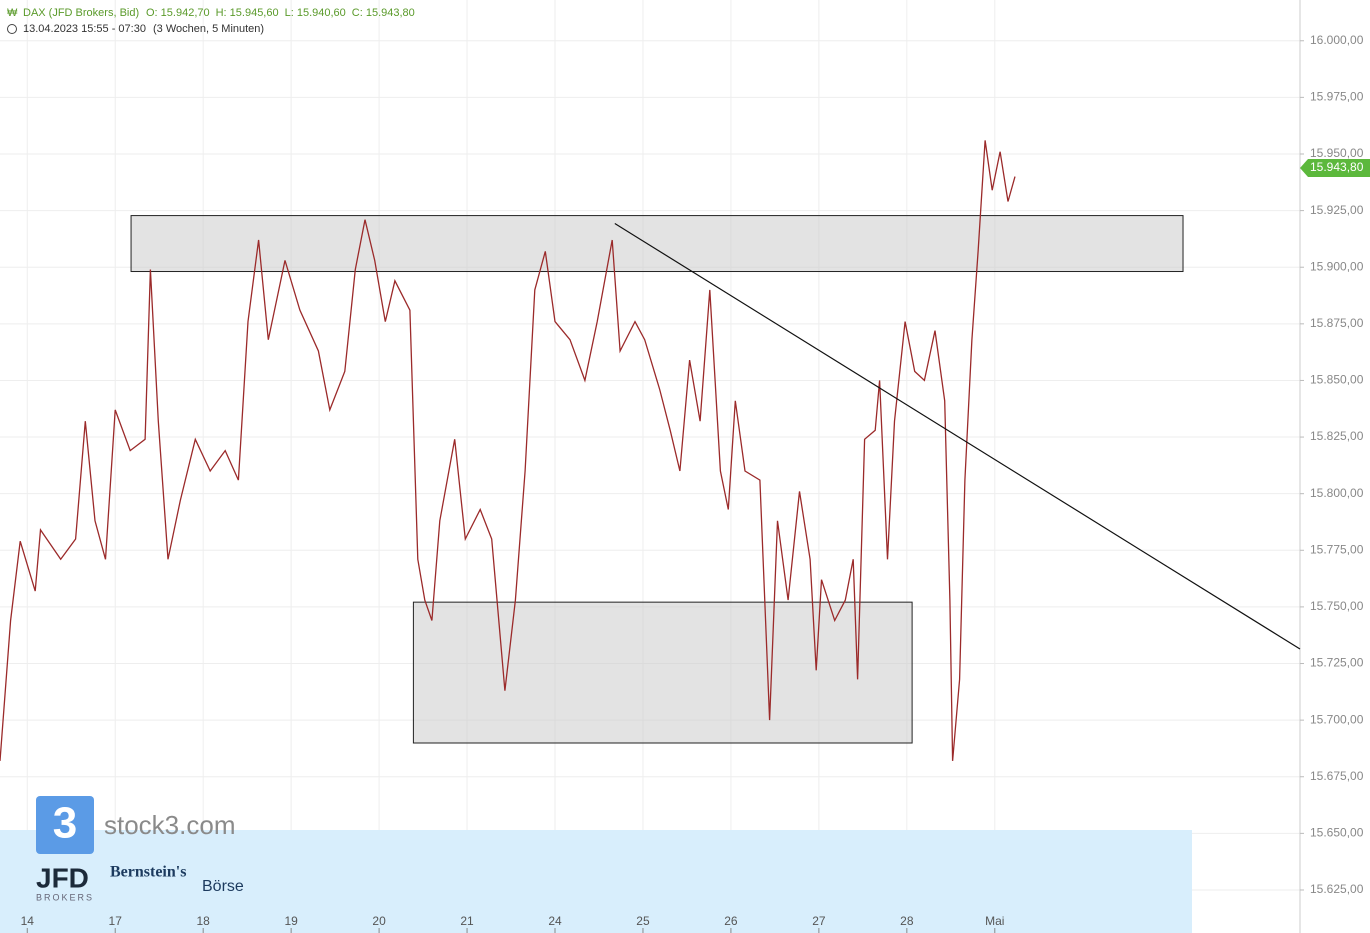 This screenshot has height=933, width=1370. Describe the element at coordinates (204, 921) in the screenshot. I see `x-tick-label: 18` at that location.